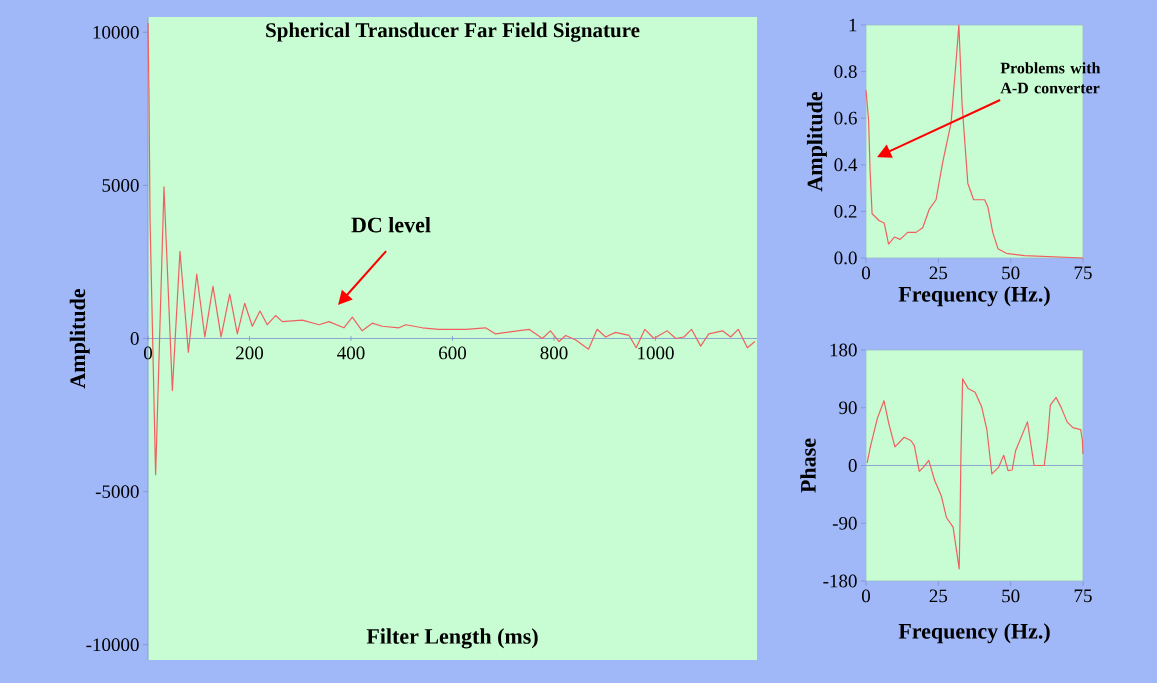 The image size is (1157, 683). What do you see at coordinates (554, 353) in the screenshot?
I see `x-tick-label: 800` at bounding box center [554, 353].